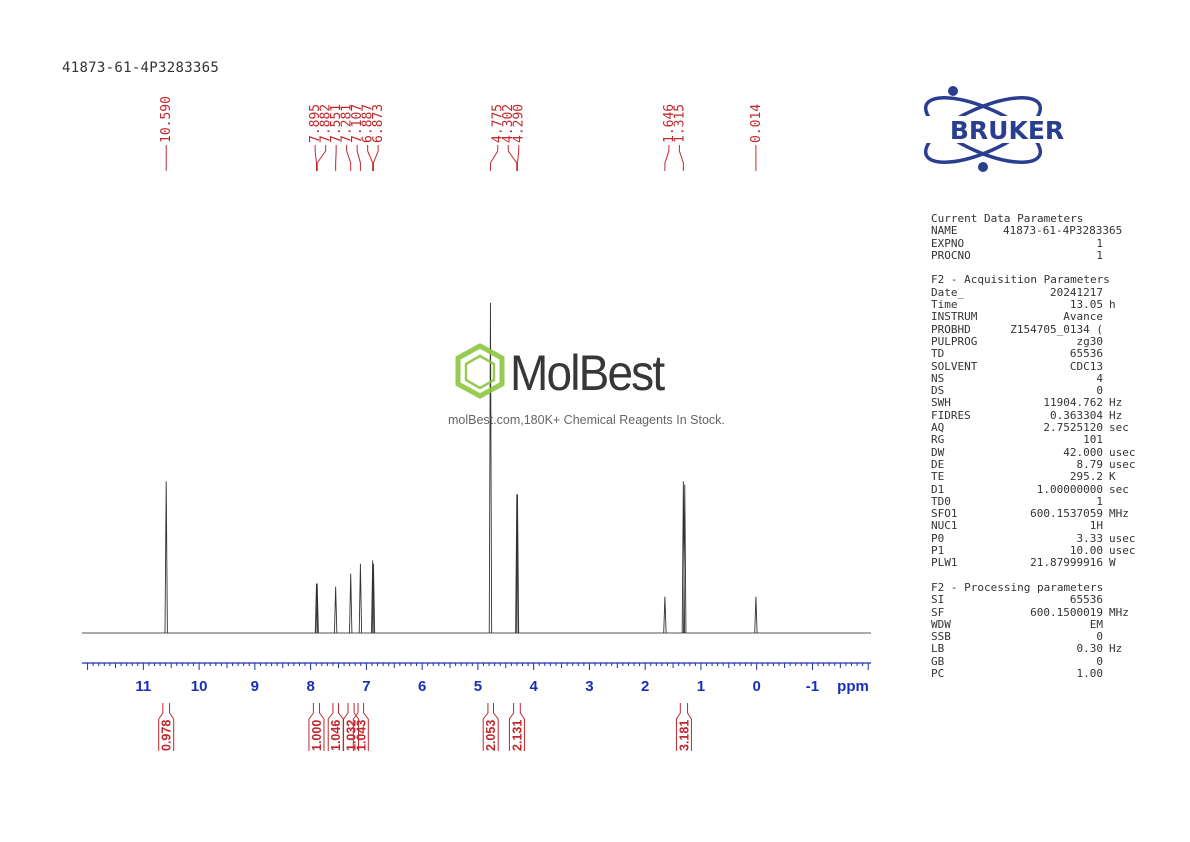  Describe the element at coordinates (1086, 354) in the screenshot. I see `param-value: 65536` at that location.